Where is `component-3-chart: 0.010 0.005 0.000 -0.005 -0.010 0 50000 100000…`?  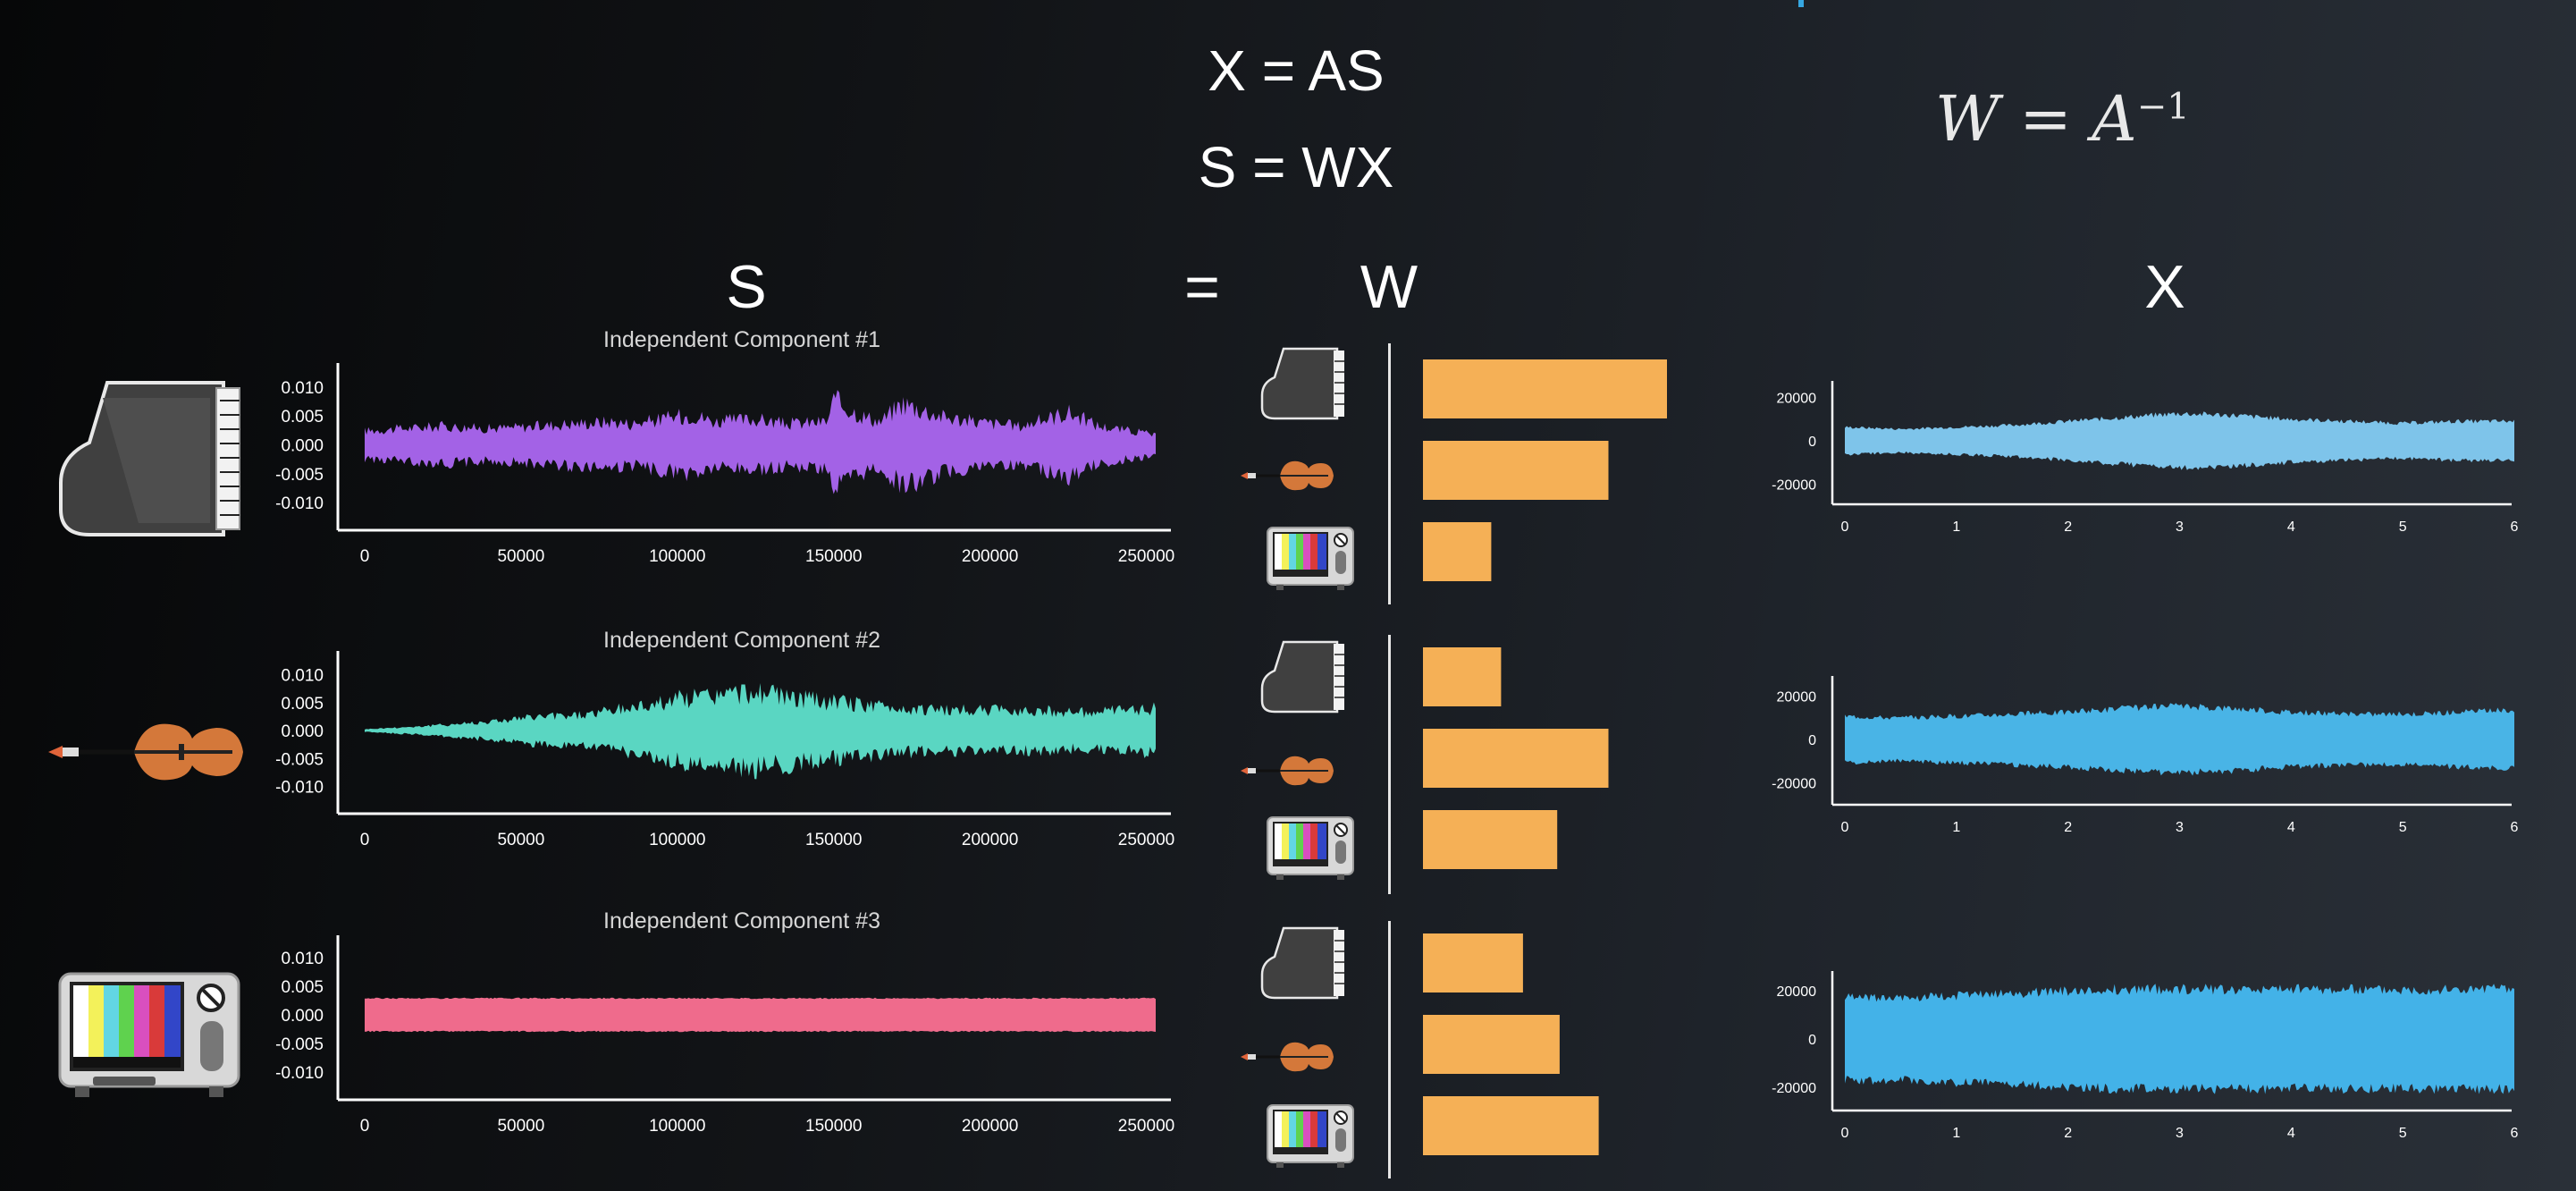 component-3-chart: 0.010 0.005 0.000 -0.005 -0.010 0 50000 100000… is located at coordinates (725, 1035).